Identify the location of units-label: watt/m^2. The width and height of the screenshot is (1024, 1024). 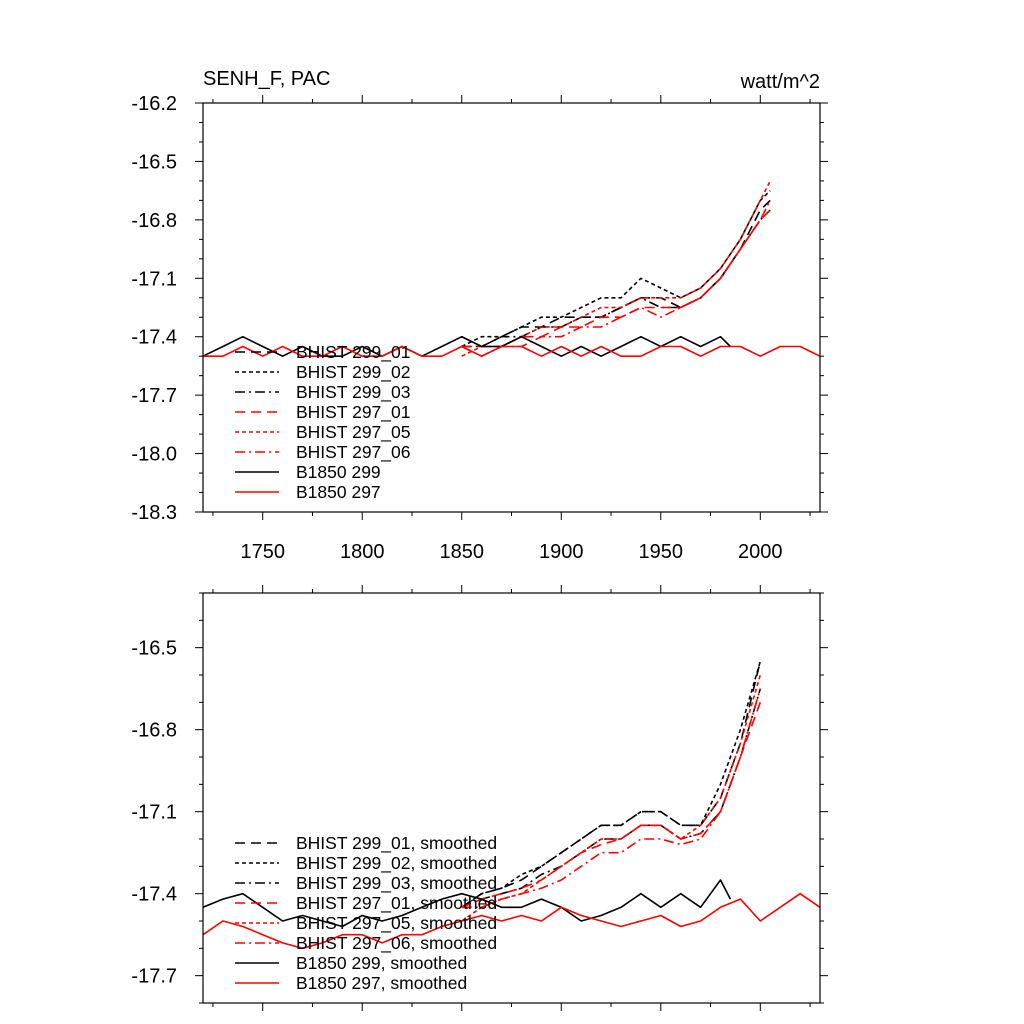
(780, 82).